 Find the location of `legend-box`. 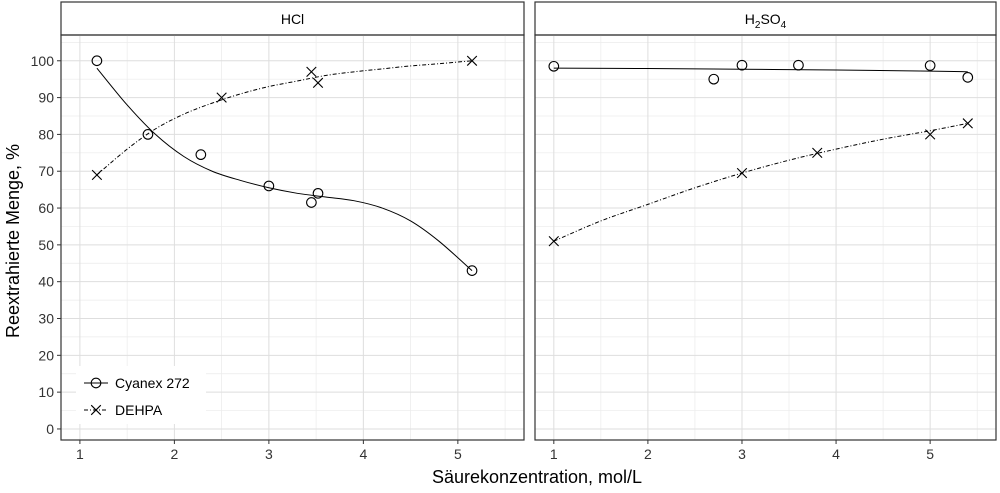

legend-box is located at coordinates (141, 395).